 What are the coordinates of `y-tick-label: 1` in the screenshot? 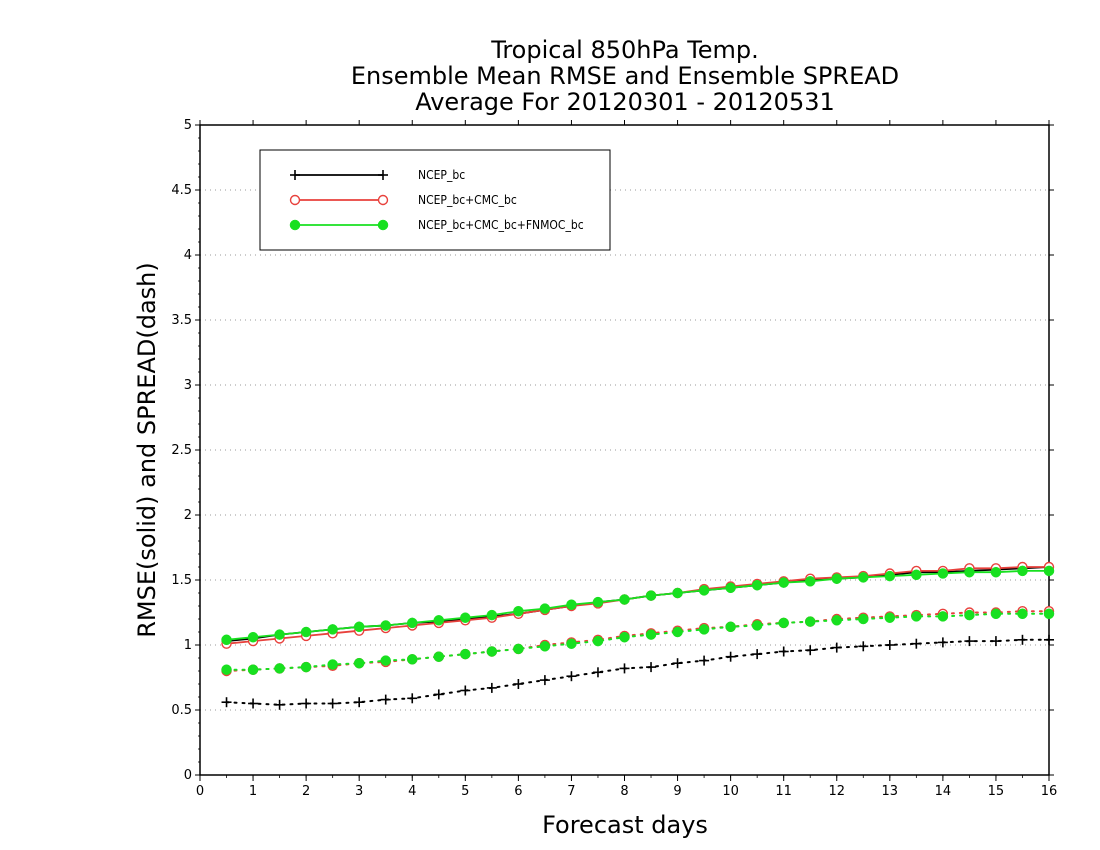 It's located at (188, 645).